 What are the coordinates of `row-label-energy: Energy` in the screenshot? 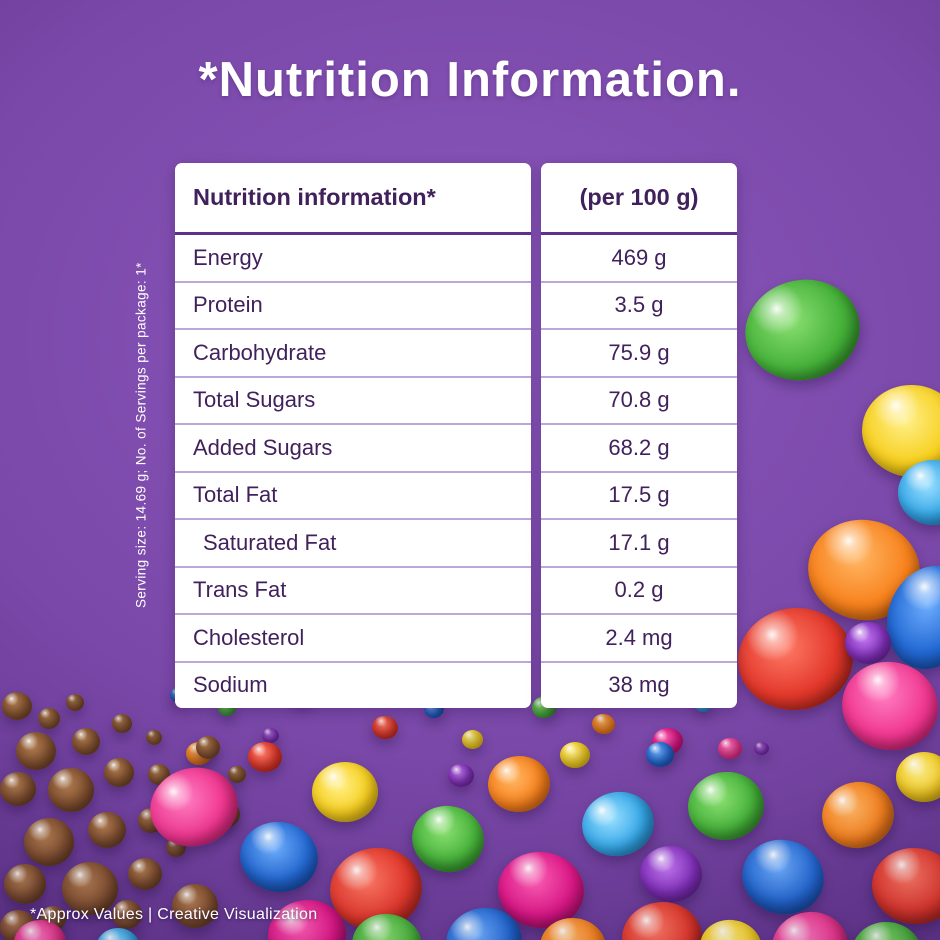 It's located at (228, 257).